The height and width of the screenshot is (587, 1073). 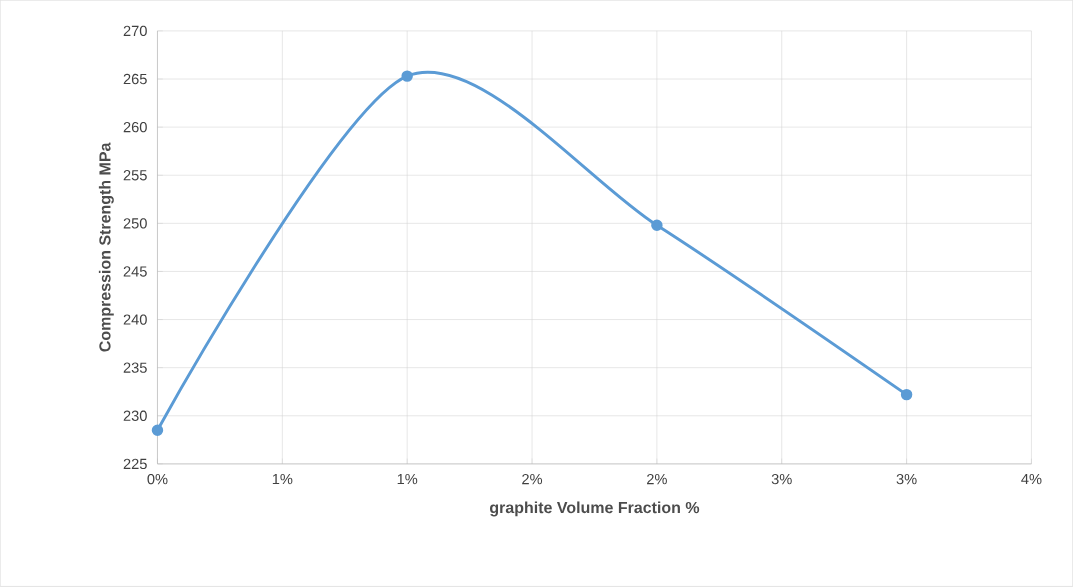 What do you see at coordinates (135, 464) in the screenshot?
I see `y-tick-label: 225` at bounding box center [135, 464].